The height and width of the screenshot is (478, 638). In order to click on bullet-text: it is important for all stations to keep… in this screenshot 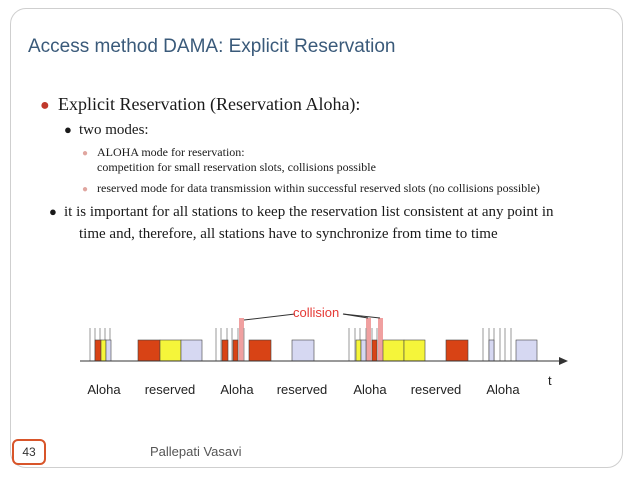, I will do `click(309, 212)`.